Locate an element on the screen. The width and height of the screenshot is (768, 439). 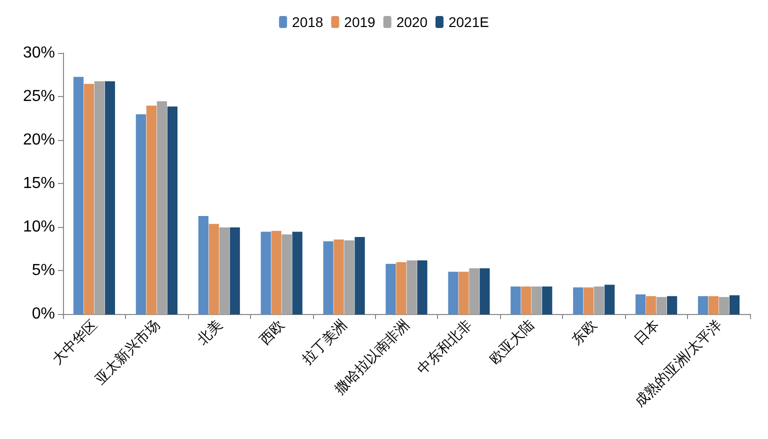
y-tick-label: 20% is located at coordinates (38, 140).